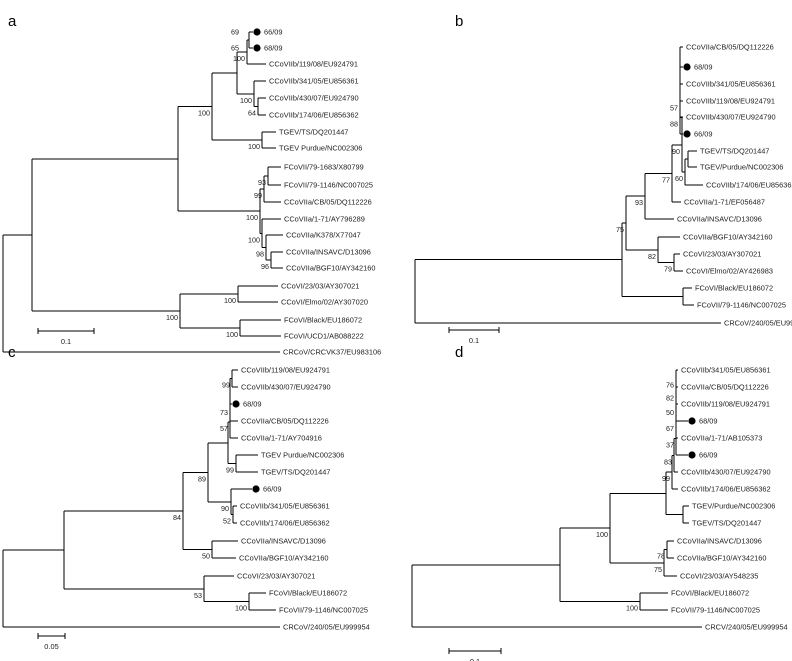  Describe the element at coordinates (323, 235) in the screenshot. I see `tip-label: CCoVIIa/K378/X77047` at that location.